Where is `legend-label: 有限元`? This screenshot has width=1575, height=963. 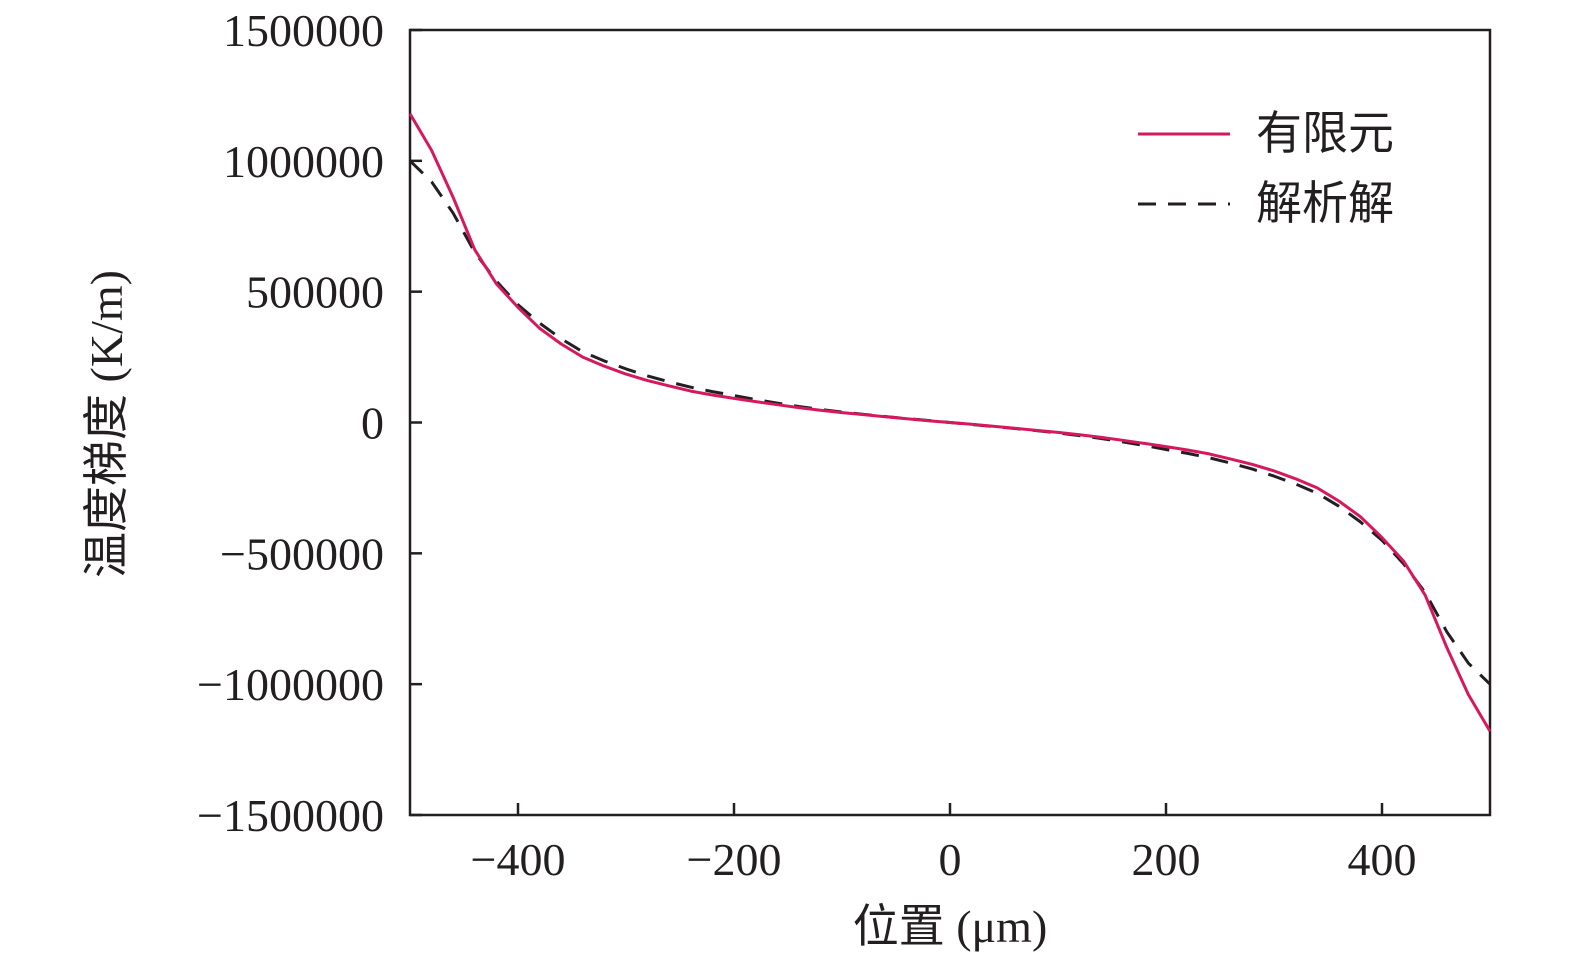 legend-label: 有限元 is located at coordinates (1325, 133).